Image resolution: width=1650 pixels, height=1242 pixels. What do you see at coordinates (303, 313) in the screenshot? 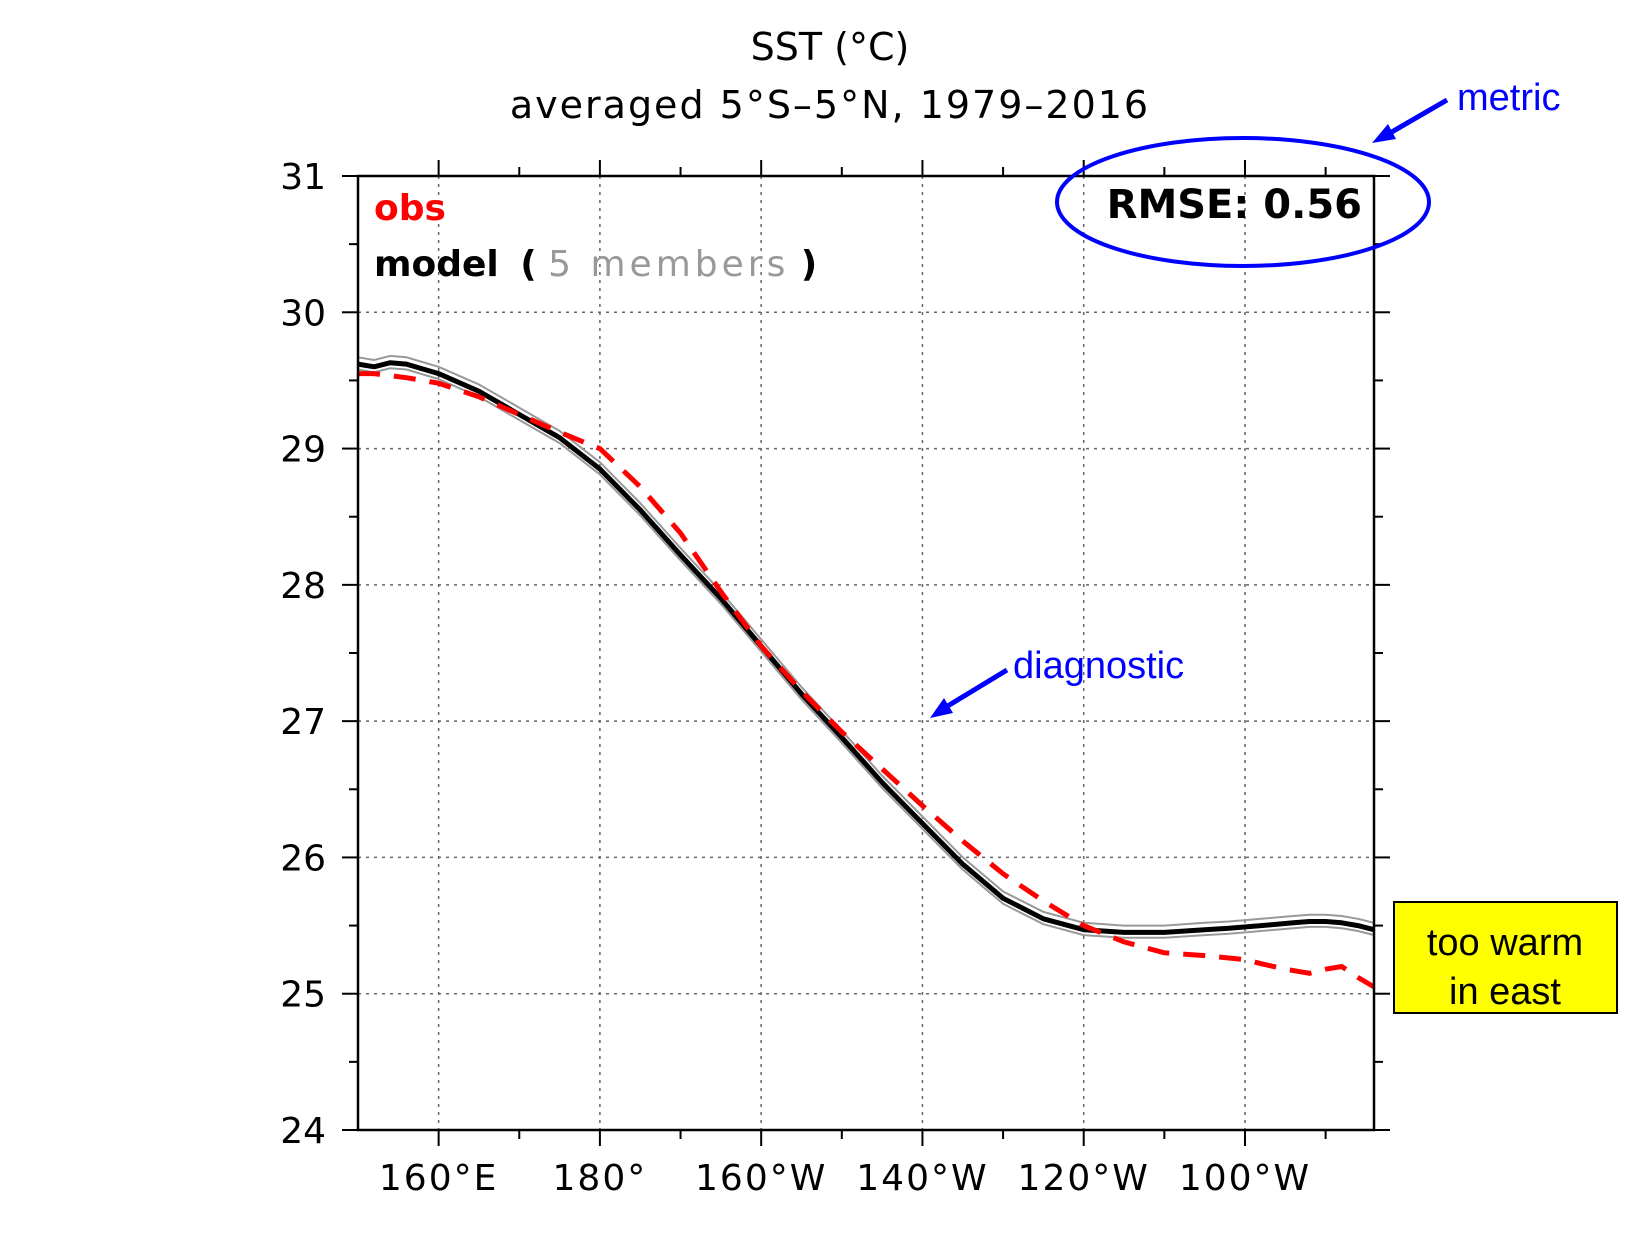
I see `y-tick-label: 30` at bounding box center [303, 313].